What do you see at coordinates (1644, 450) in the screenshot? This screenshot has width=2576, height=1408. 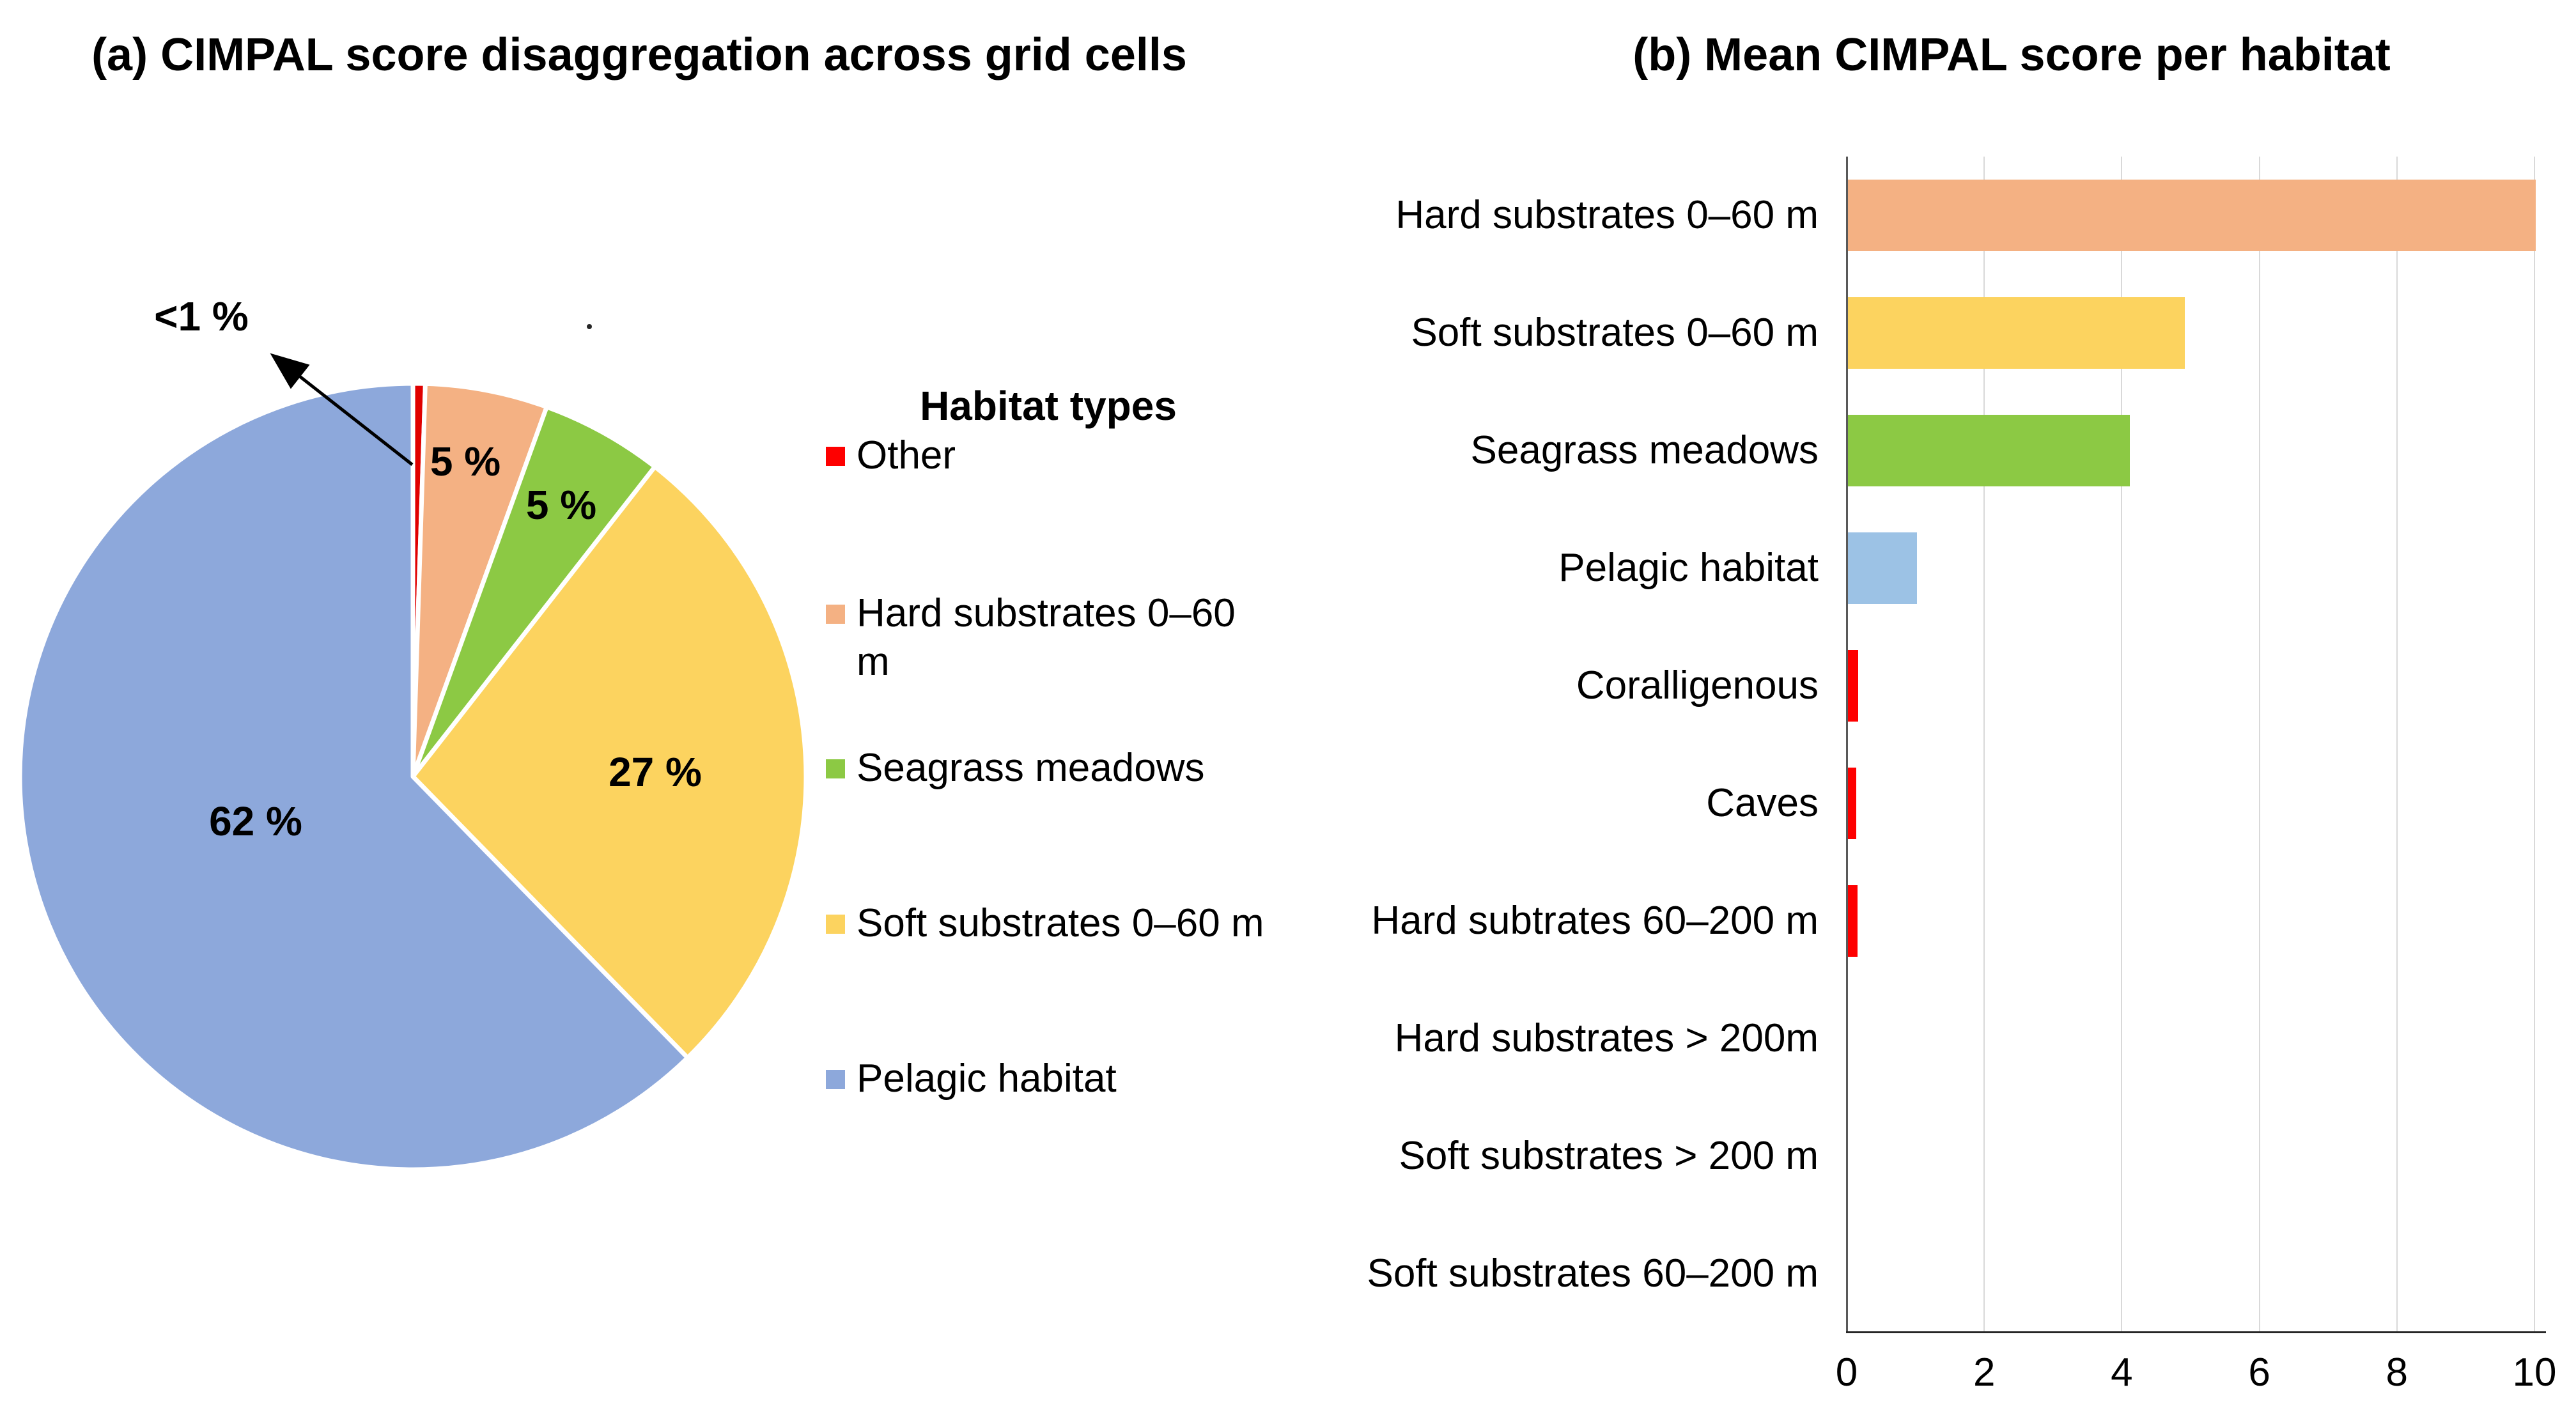 I see `bar-label-seagrass-meadows: Seagrass meadows` at bounding box center [1644, 450].